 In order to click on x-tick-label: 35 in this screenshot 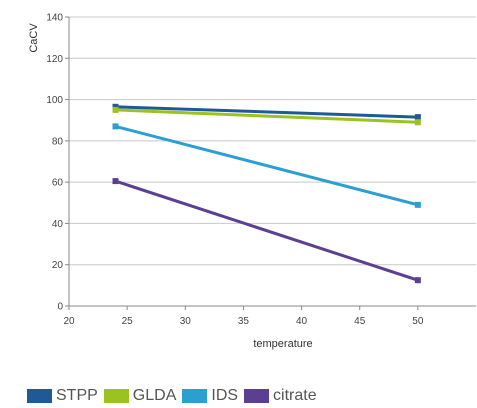, I will do `click(244, 321)`.